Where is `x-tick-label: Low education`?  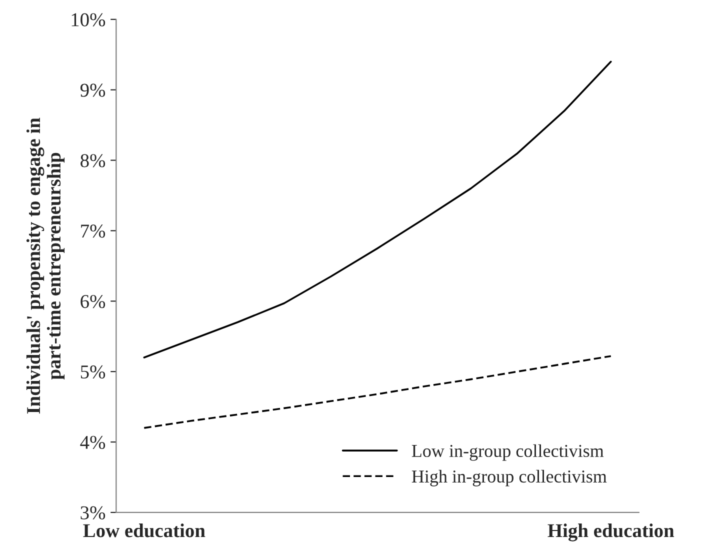
x-tick-label: Low education is located at coordinates (144, 531).